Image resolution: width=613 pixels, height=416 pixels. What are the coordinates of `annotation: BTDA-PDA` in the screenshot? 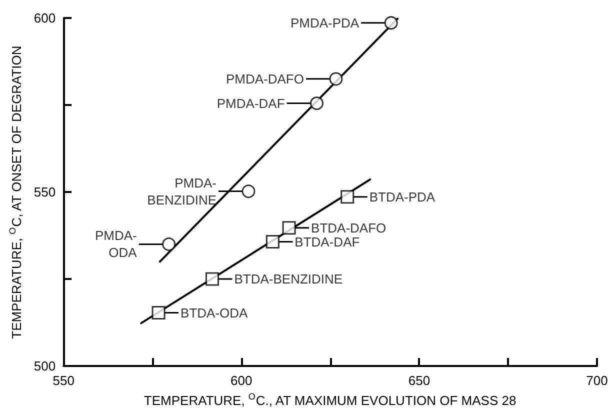 It's located at (402, 196).